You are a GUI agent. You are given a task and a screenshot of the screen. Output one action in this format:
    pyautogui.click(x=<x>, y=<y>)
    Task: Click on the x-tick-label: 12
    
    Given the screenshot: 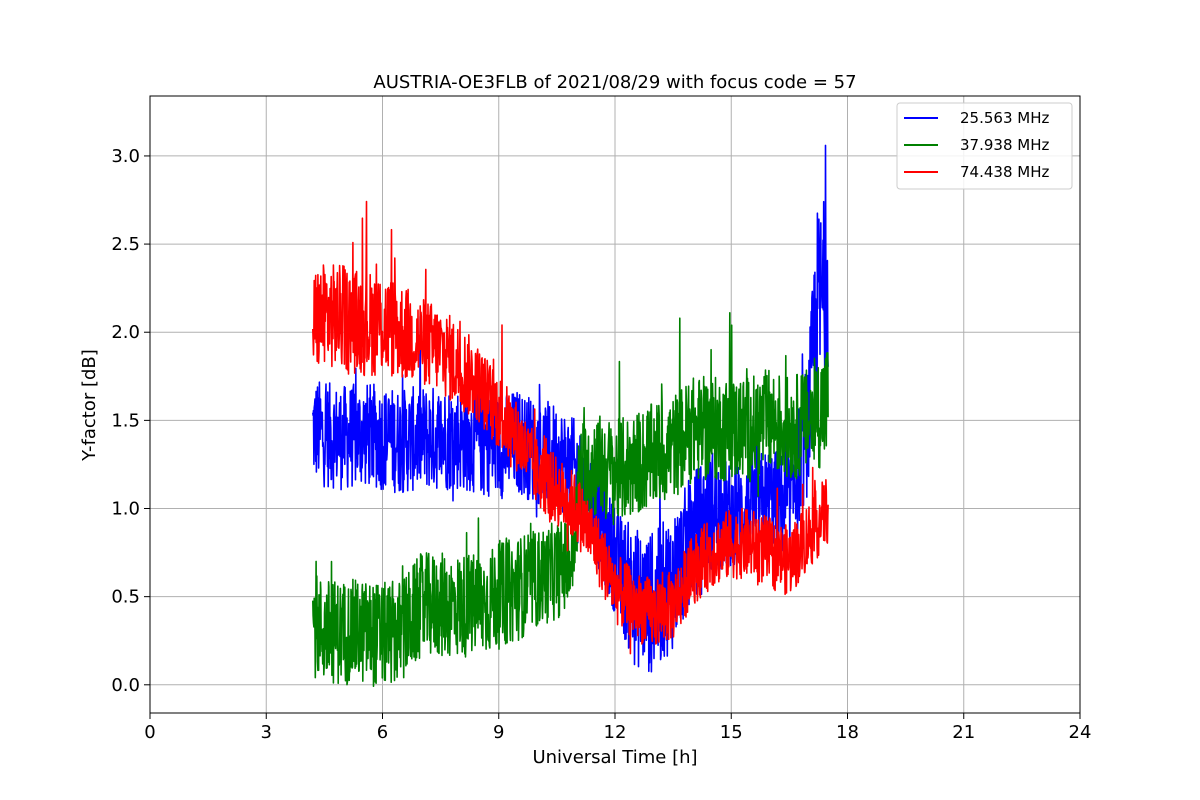 What is the action you would take?
    pyautogui.click(x=615, y=732)
    